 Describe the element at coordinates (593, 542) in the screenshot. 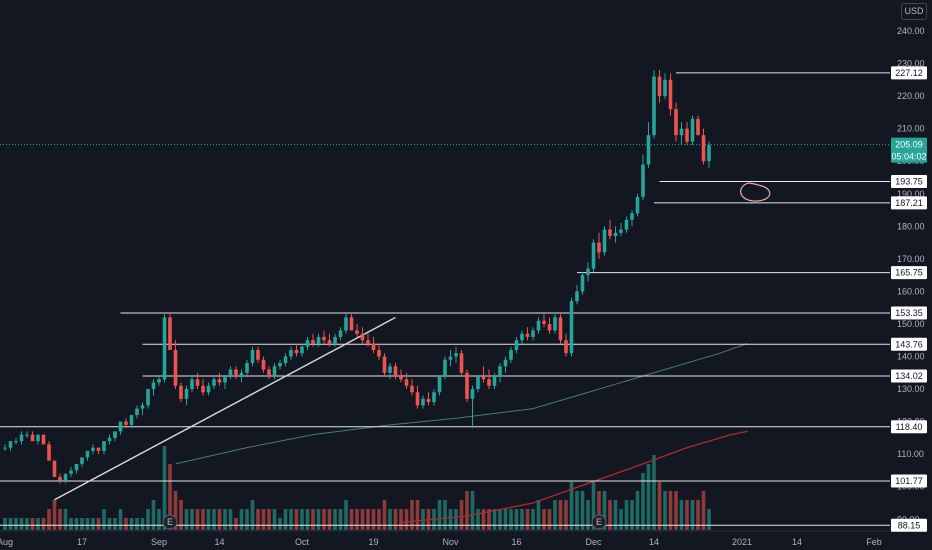

I see `x-tick-label: Dec` at that location.